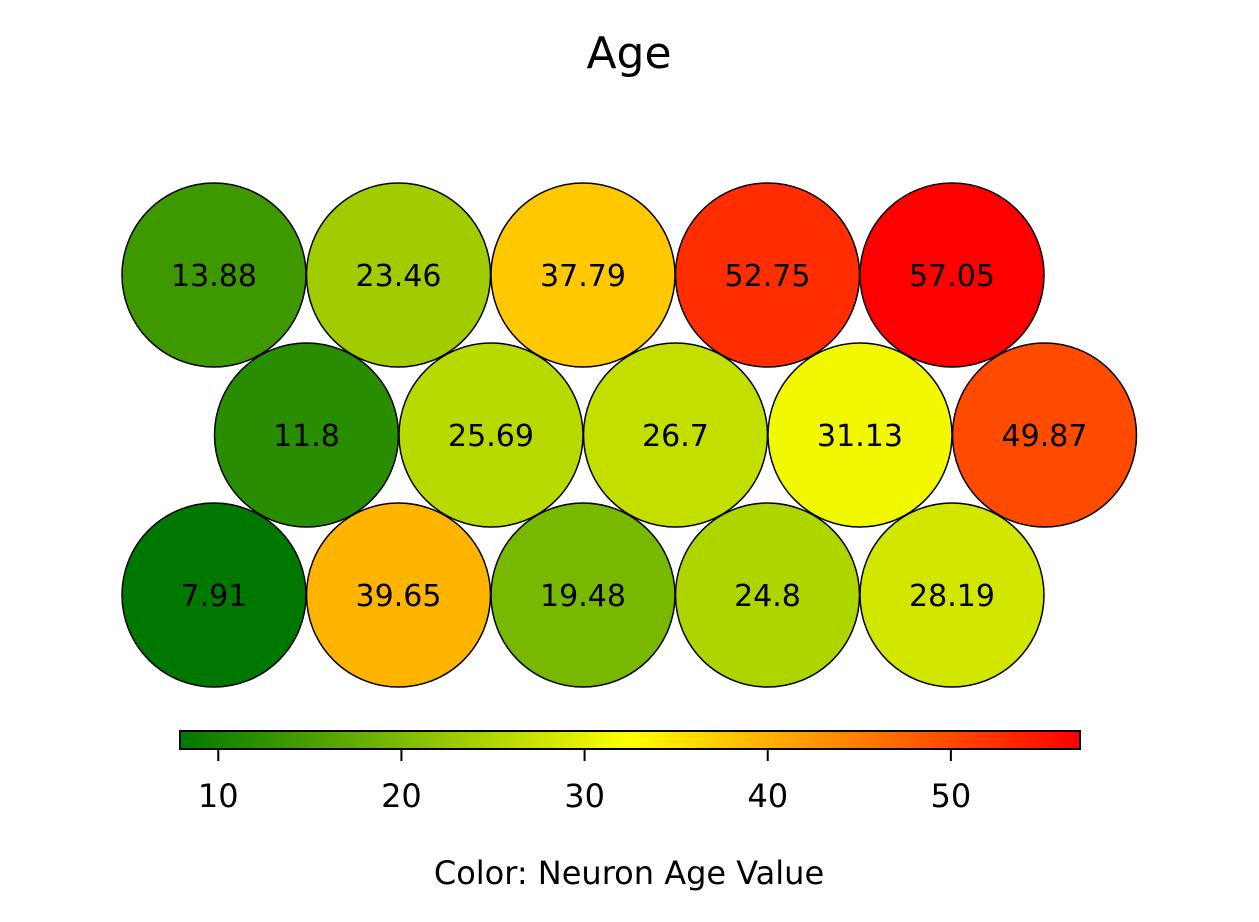  What do you see at coordinates (399, 596) in the screenshot?
I see `neuron-value-label-r2-c1: 39.65` at bounding box center [399, 596].